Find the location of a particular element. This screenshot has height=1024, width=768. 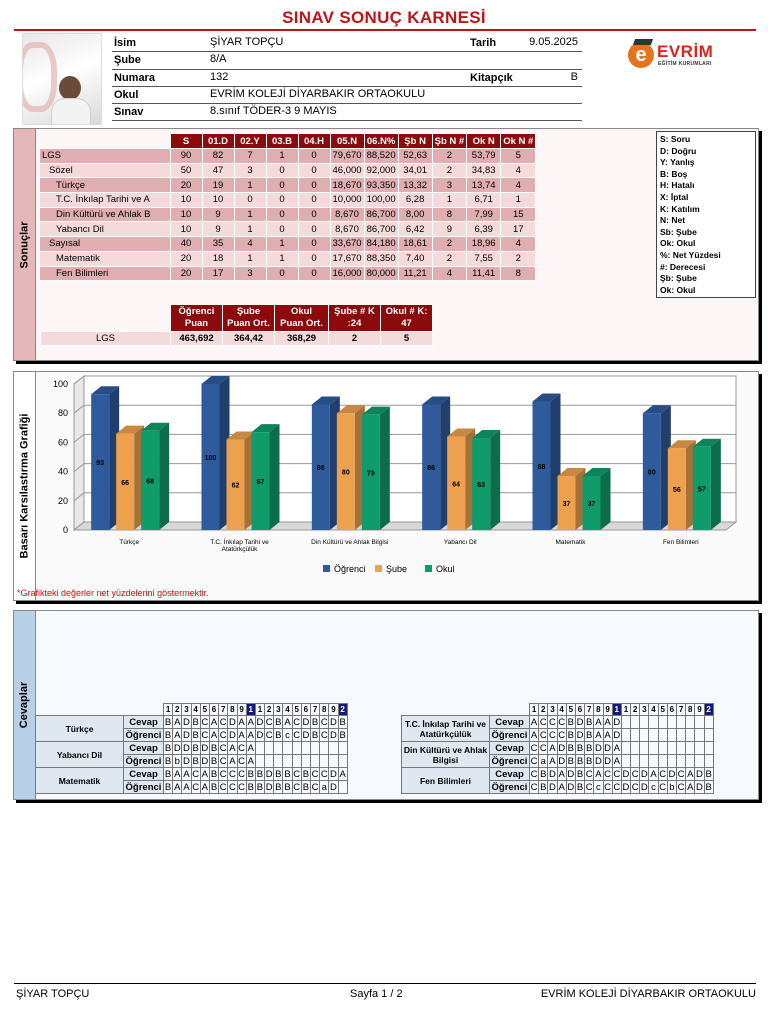

results-cell: 16,000 is located at coordinates (347, 274).